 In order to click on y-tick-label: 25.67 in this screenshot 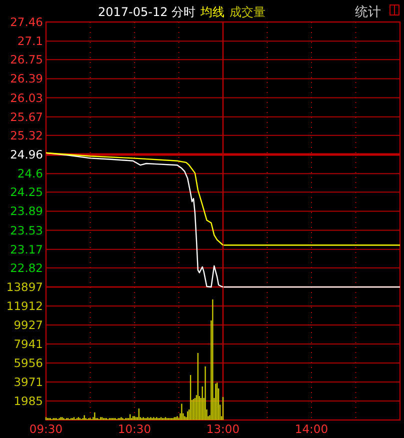, I will do `click(26, 117)`.